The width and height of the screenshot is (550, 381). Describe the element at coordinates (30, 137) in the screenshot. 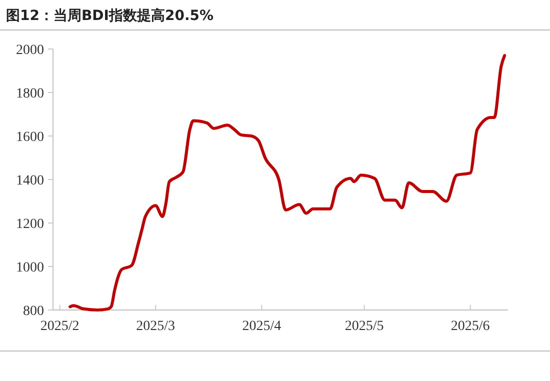

I see `y-tick-label: 1600` at that location.